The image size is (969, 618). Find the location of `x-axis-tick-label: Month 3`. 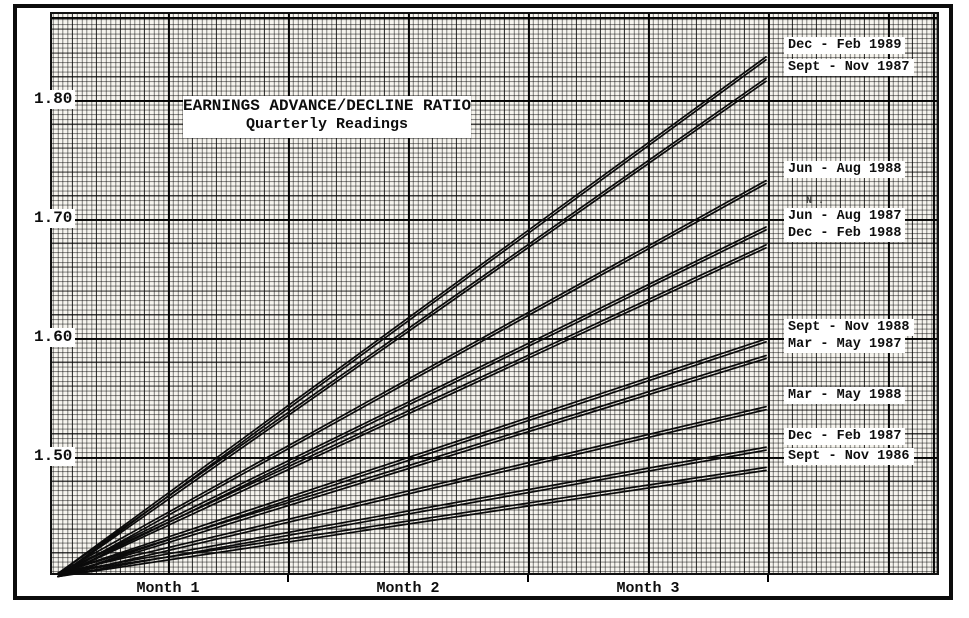

x-axis-tick-label: Month 3 is located at coordinates (648, 588).